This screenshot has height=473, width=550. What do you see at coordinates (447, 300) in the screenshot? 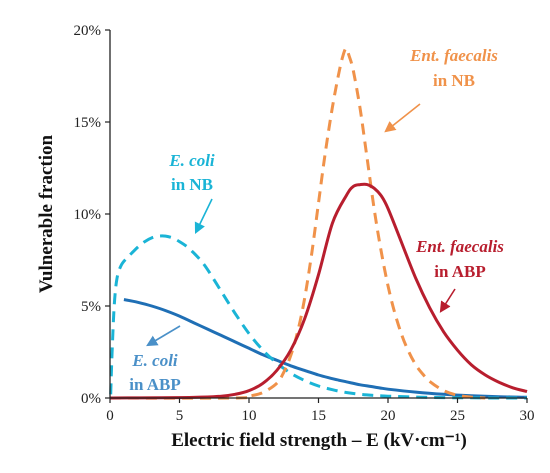
I see `annotation-arrow-ent-abp` at bounding box center [447, 300].